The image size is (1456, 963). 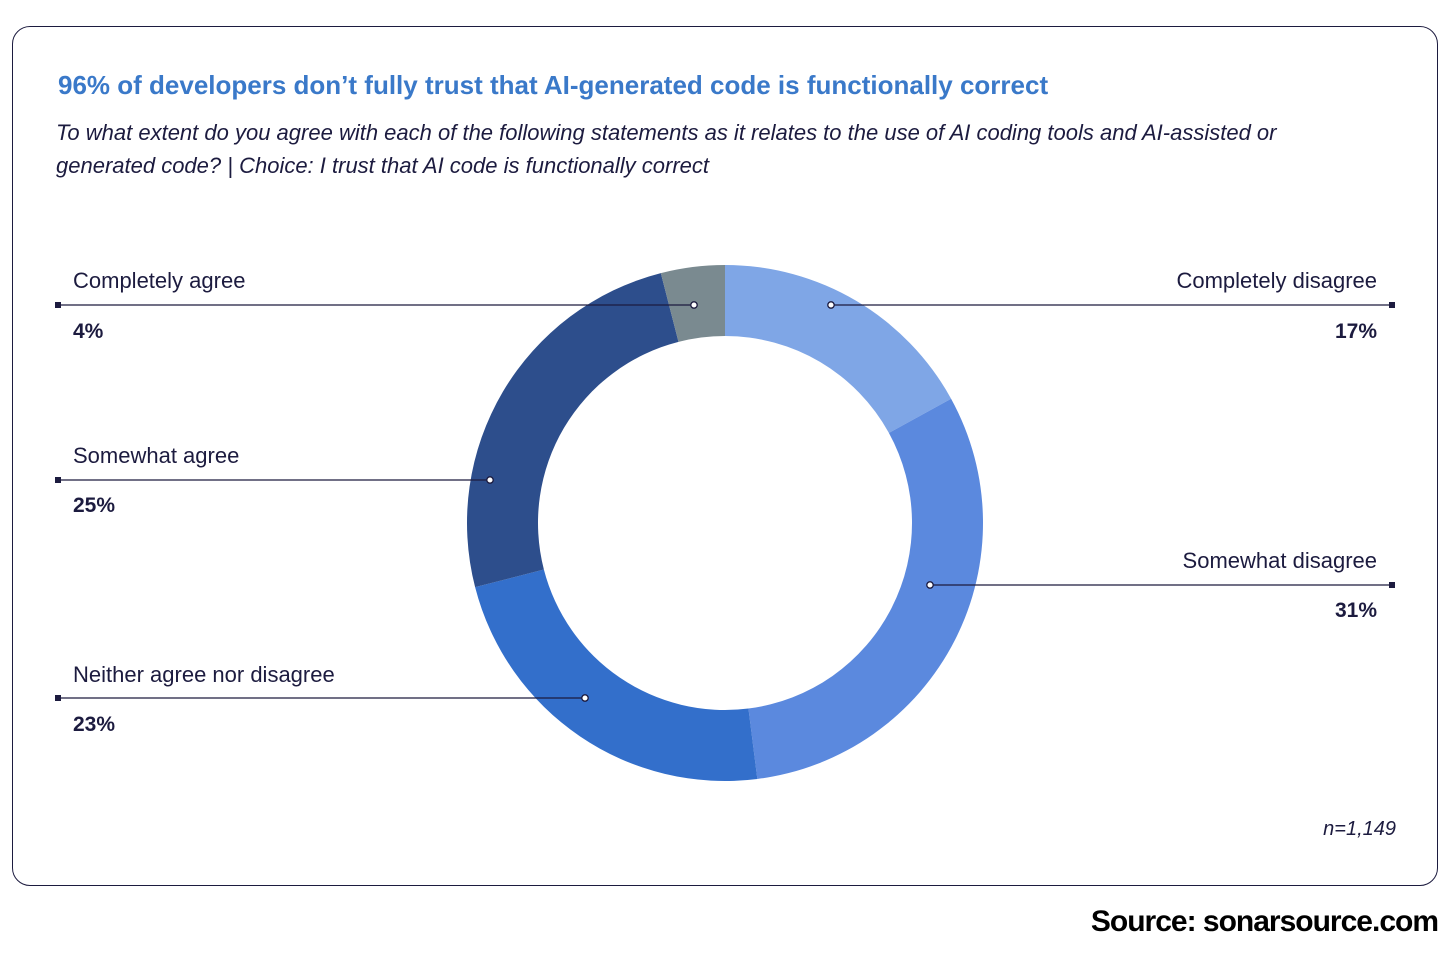 What do you see at coordinates (1392, 305) in the screenshot?
I see `connector-end-marker-completely-disagree` at bounding box center [1392, 305].